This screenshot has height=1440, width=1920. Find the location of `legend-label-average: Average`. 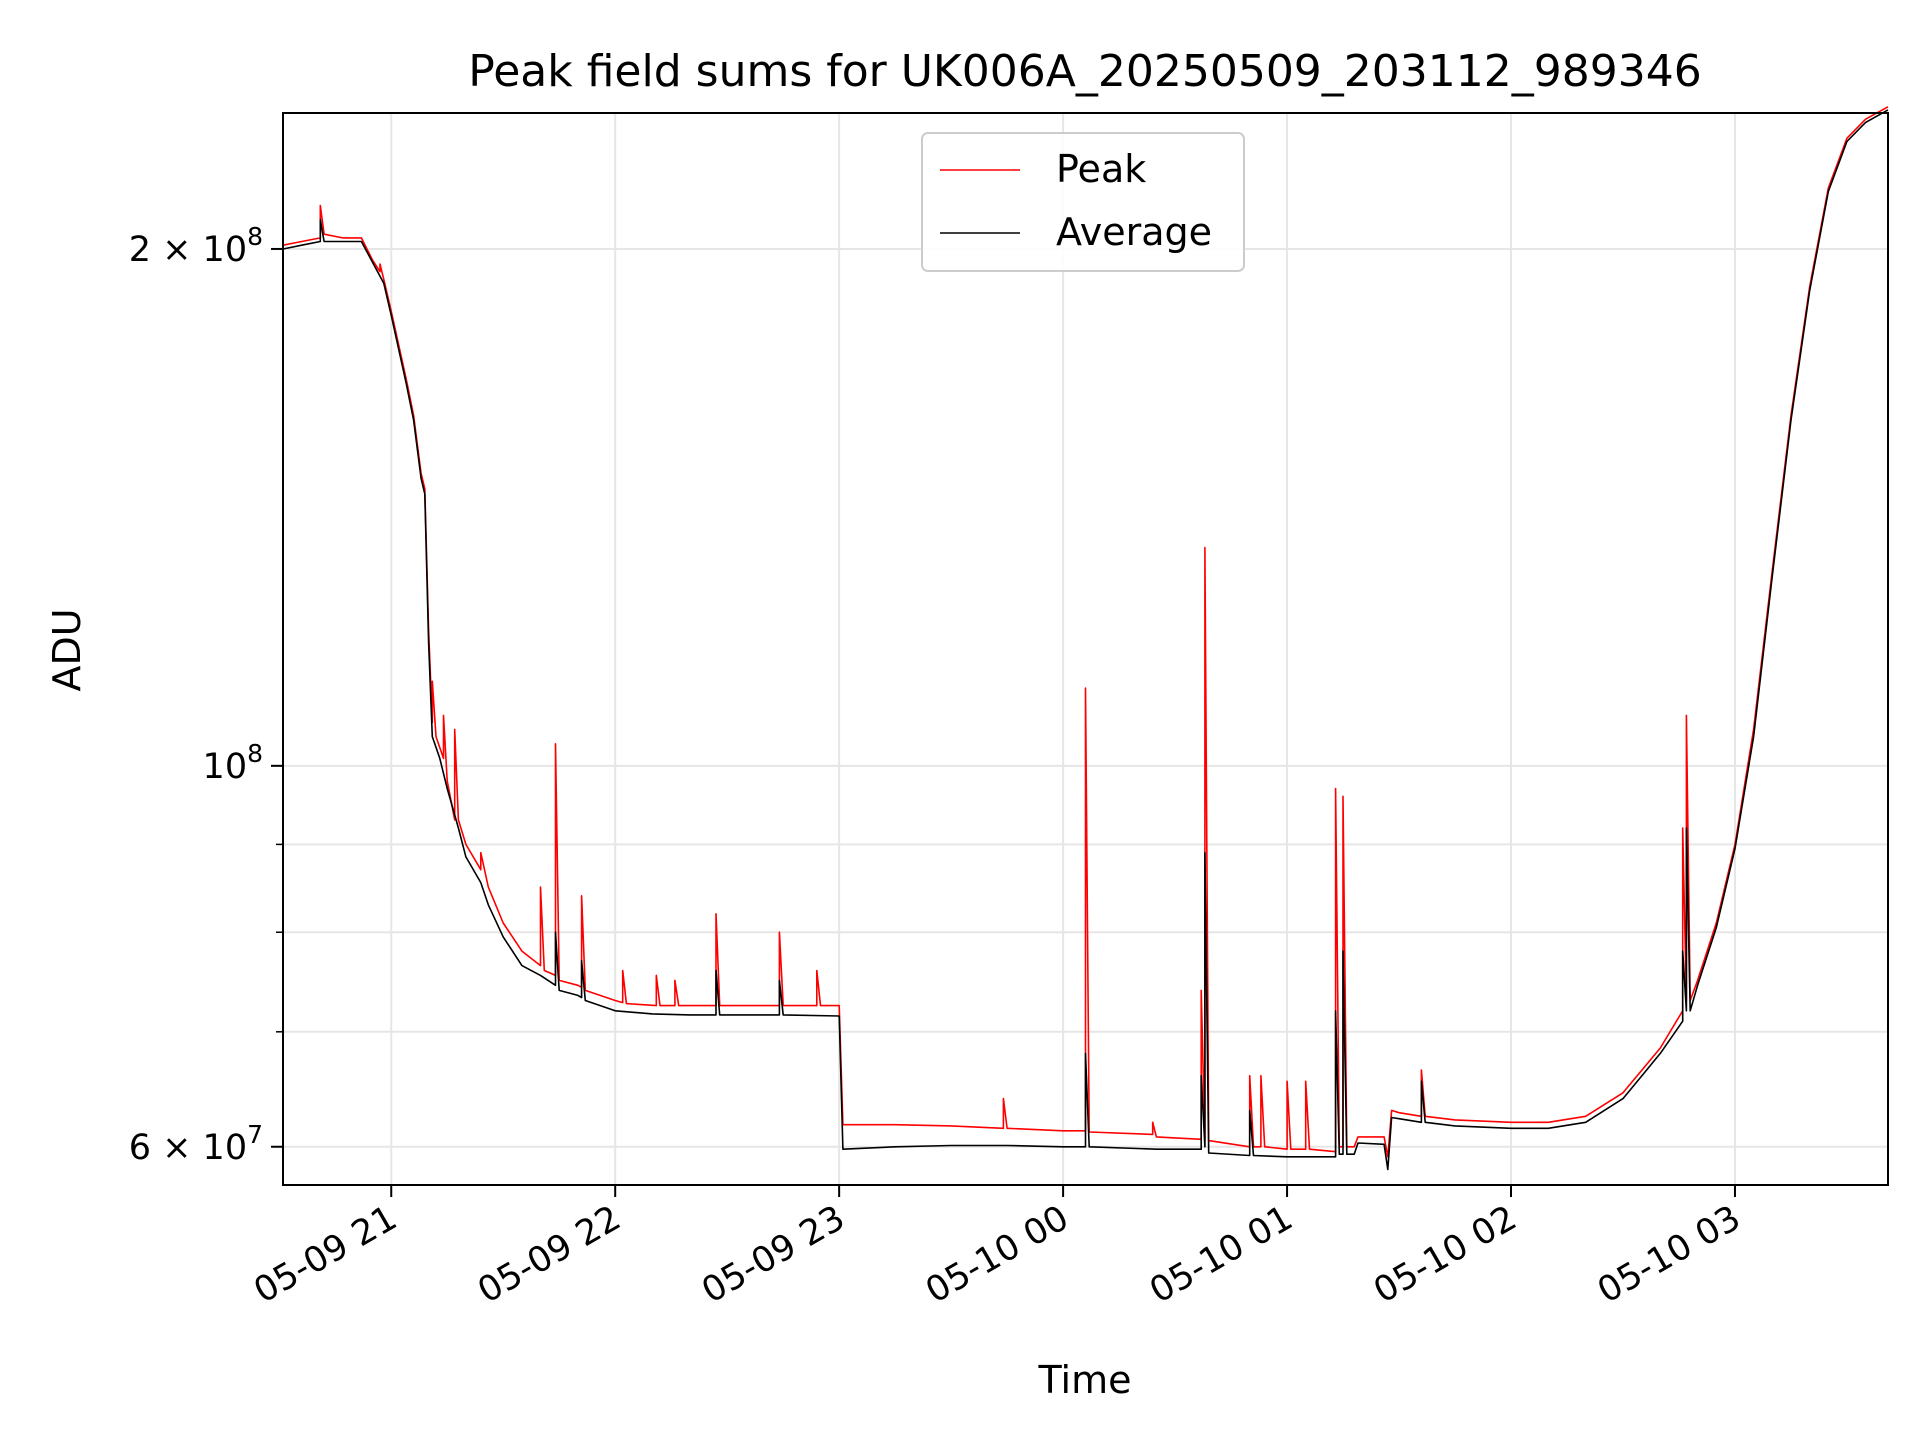

legend-label-average: Average is located at coordinates (1134, 232).